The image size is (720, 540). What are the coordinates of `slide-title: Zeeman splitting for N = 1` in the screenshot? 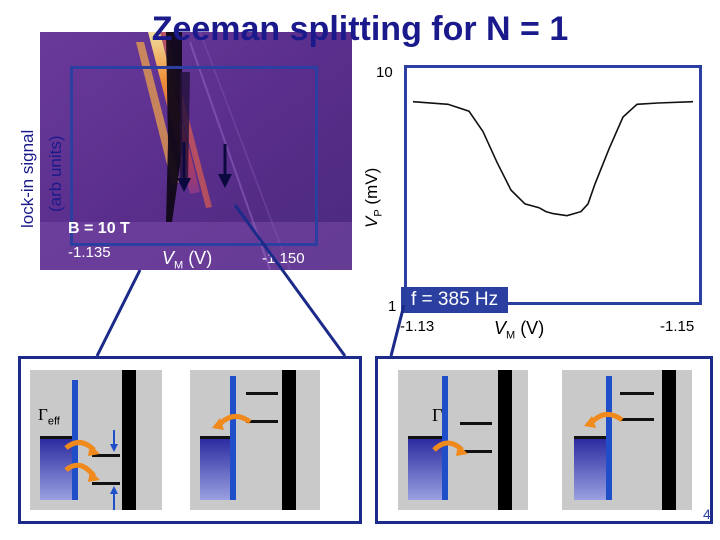 It's located at (360, 29).